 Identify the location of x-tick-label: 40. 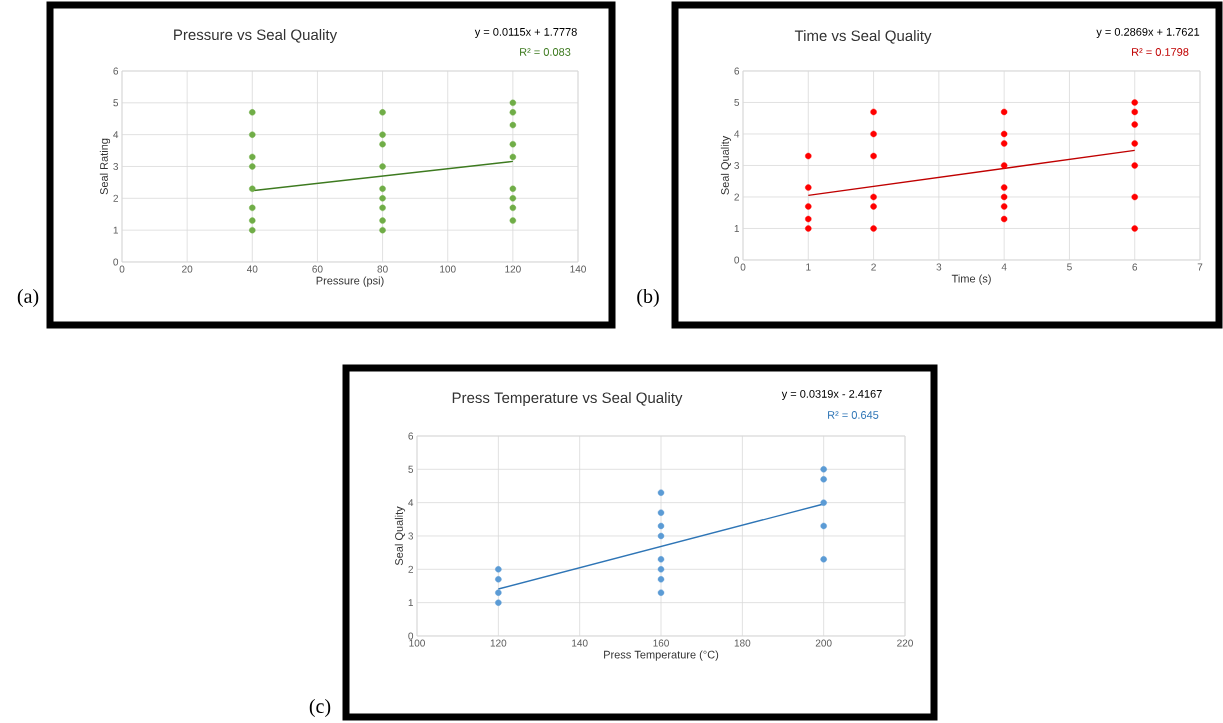
(252, 269).